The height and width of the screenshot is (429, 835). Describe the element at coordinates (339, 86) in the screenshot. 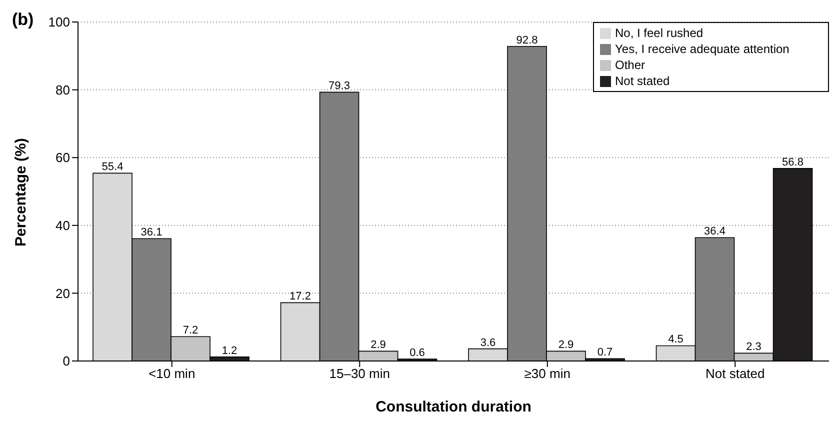

I see `data-label: 79.3` at that location.